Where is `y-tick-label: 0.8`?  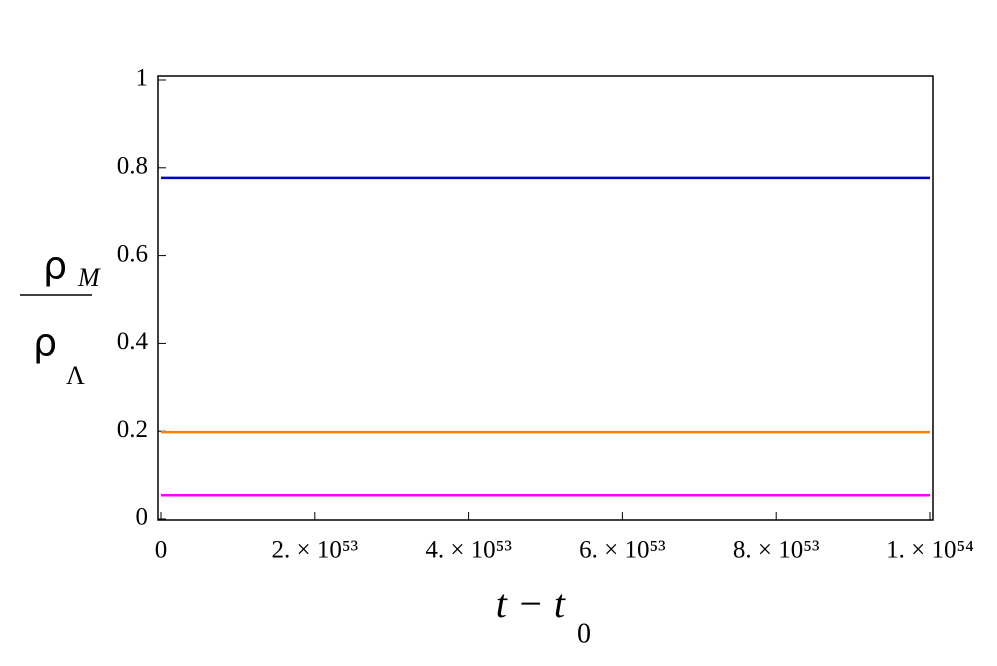 y-tick-label: 0.8 is located at coordinates (132, 166).